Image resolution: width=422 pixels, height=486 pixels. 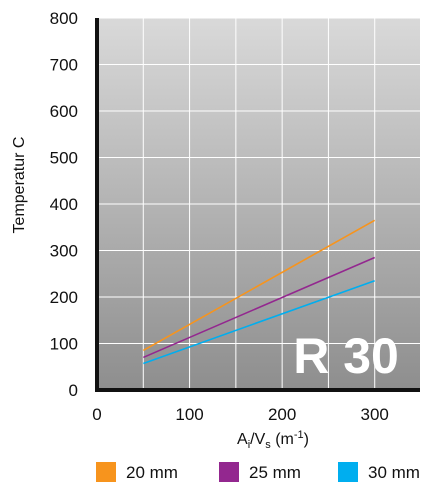 What do you see at coordinates (96, 414) in the screenshot?
I see `x-tick-label-0: 0` at bounding box center [96, 414].